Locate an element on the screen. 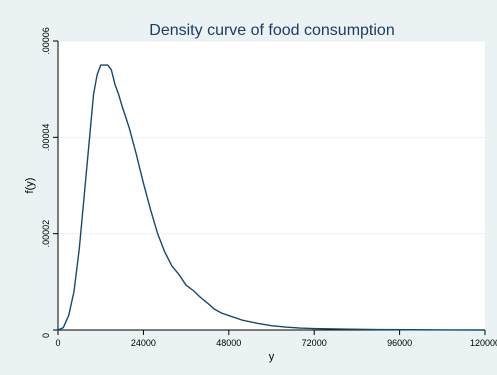  x-tick-label: 72000 is located at coordinates (314, 343).